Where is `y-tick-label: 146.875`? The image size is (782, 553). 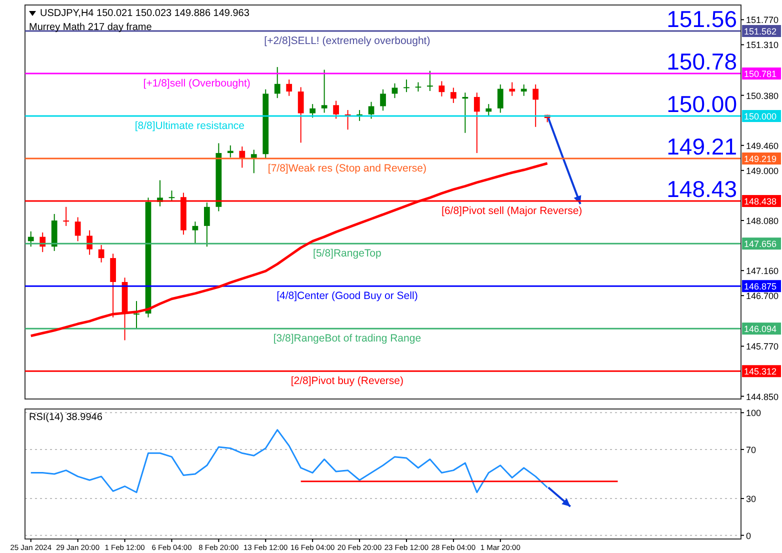
y-tick-label: 146.875 is located at coordinates (760, 287).